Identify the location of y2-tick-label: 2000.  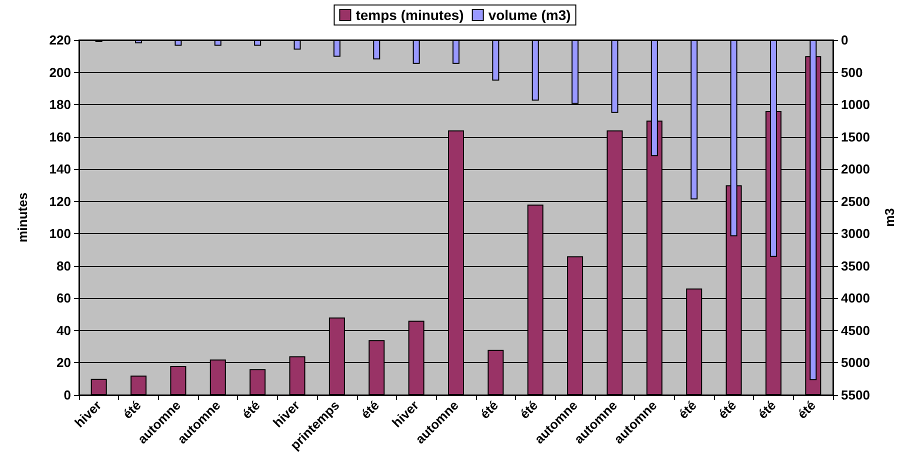
(855, 169).